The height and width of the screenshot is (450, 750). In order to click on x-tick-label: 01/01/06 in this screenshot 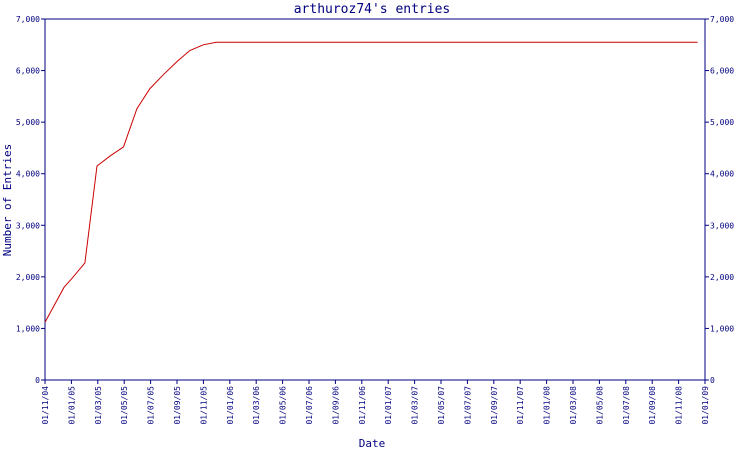, I will do `click(230, 405)`.